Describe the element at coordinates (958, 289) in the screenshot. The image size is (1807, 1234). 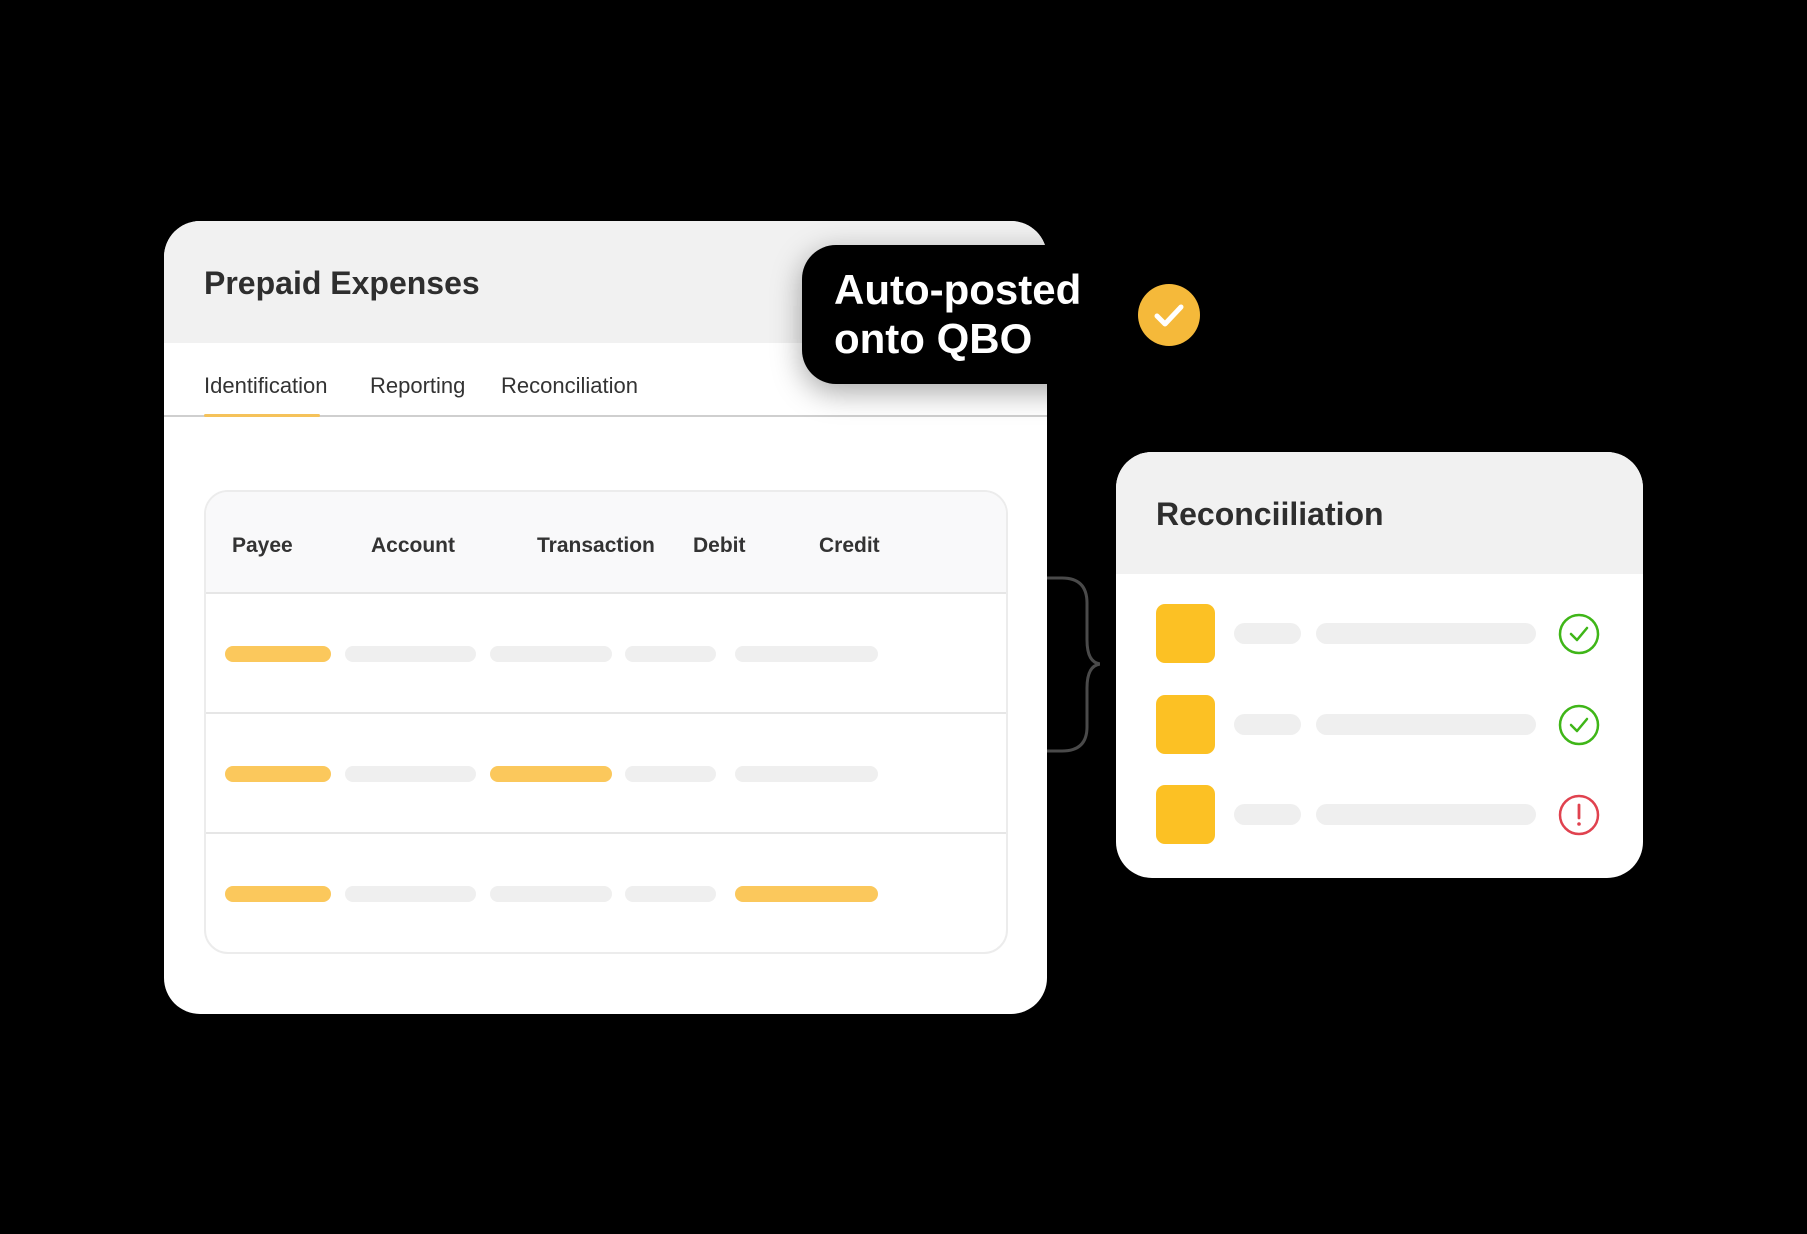
I see `tooltip-line-1: Auto-posted` at that location.